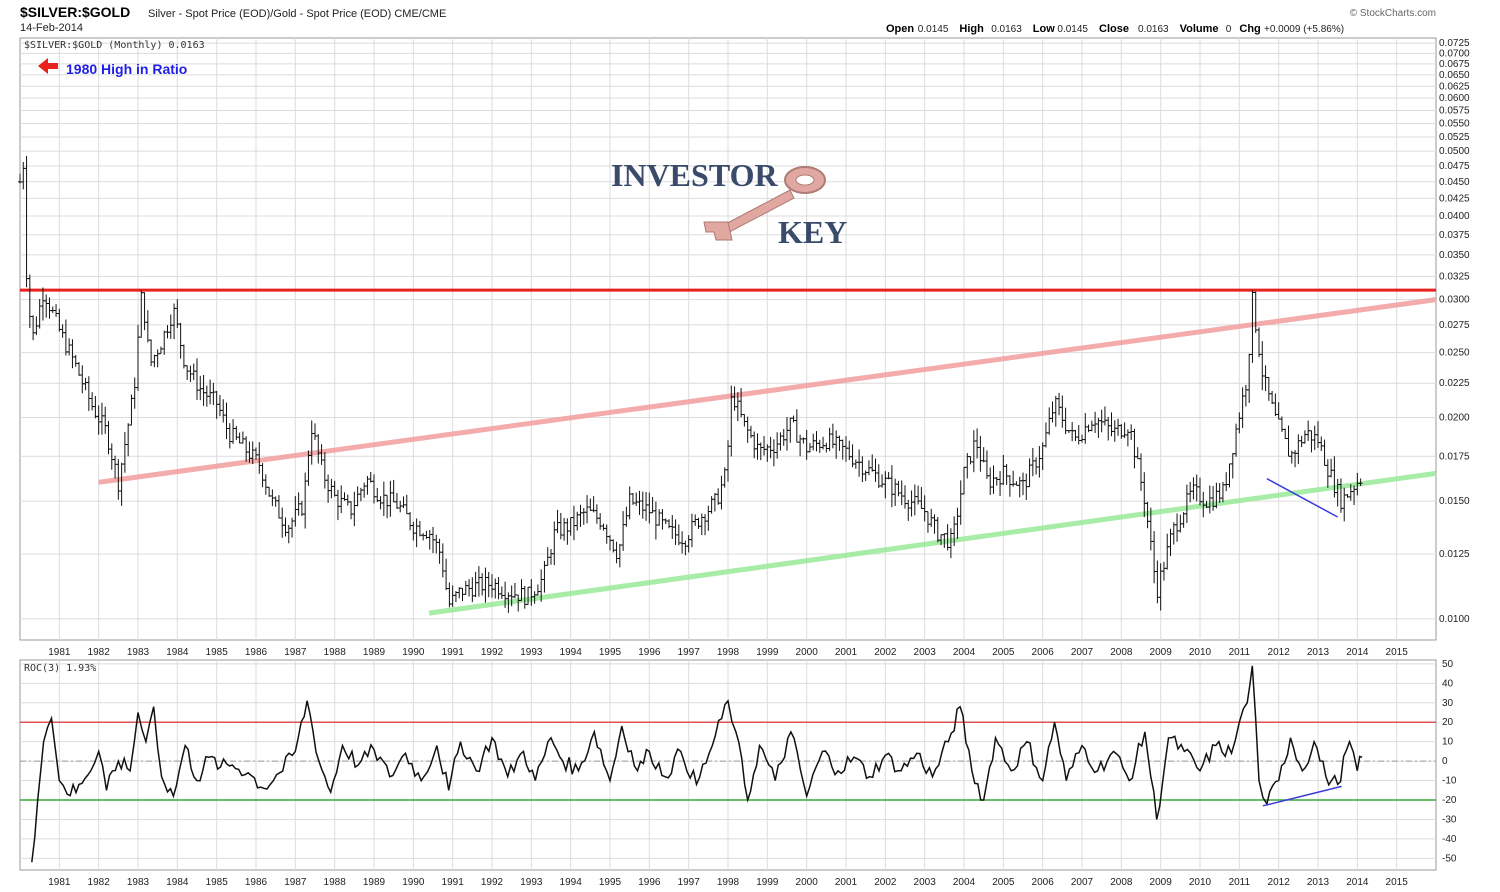  I want to click on price-x-tick: 1988, so click(335, 652).